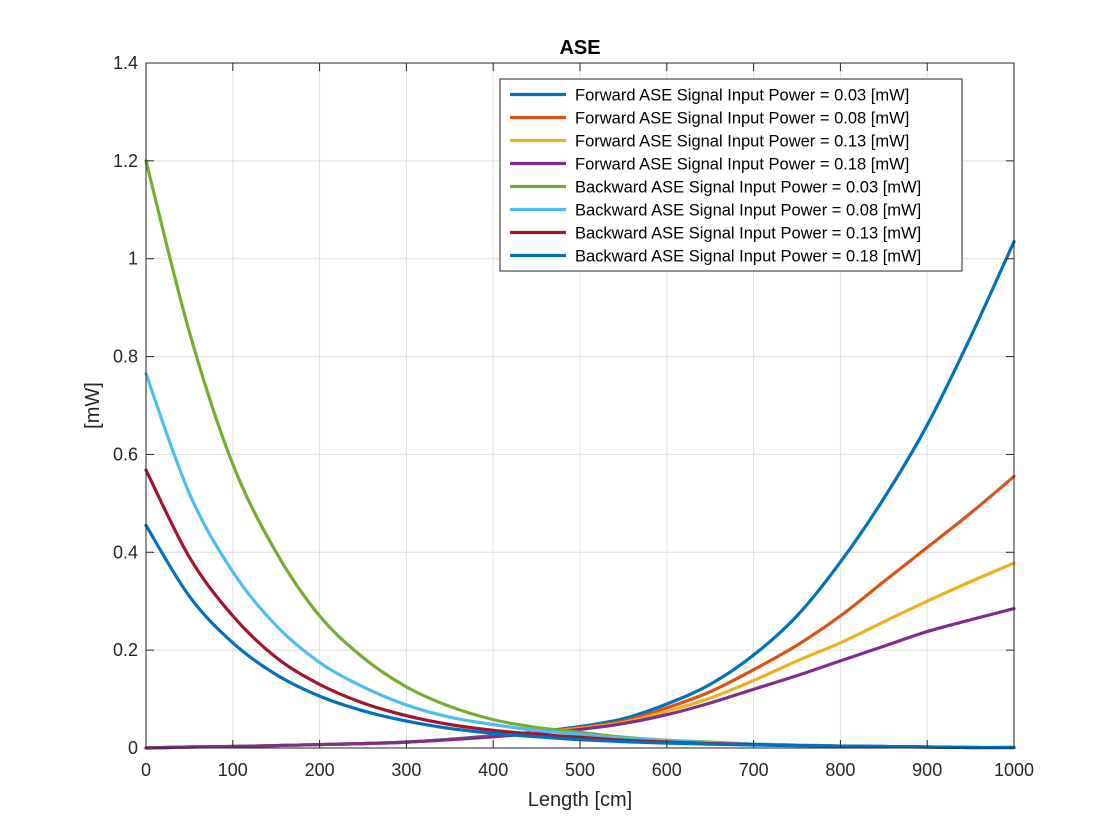 This screenshot has width=1120, height=840. I want to click on x-tick-label: 1000, so click(1014, 770).